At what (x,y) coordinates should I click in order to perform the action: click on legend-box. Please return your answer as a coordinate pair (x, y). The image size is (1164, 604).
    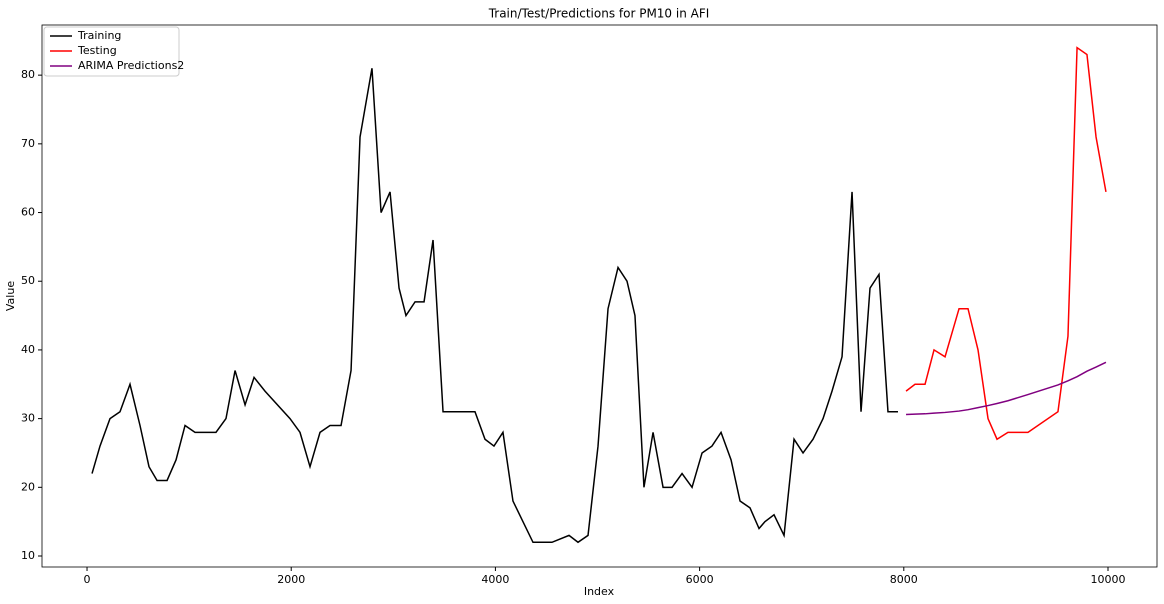
    Looking at the image, I should click on (111, 51).